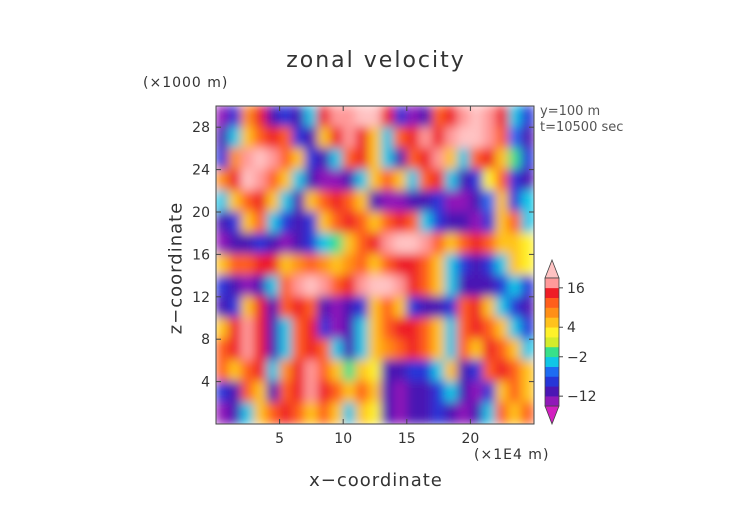 The height and width of the screenshot is (532, 752). What do you see at coordinates (376, 60) in the screenshot?
I see `chart-title: zonal velocity` at bounding box center [376, 60].